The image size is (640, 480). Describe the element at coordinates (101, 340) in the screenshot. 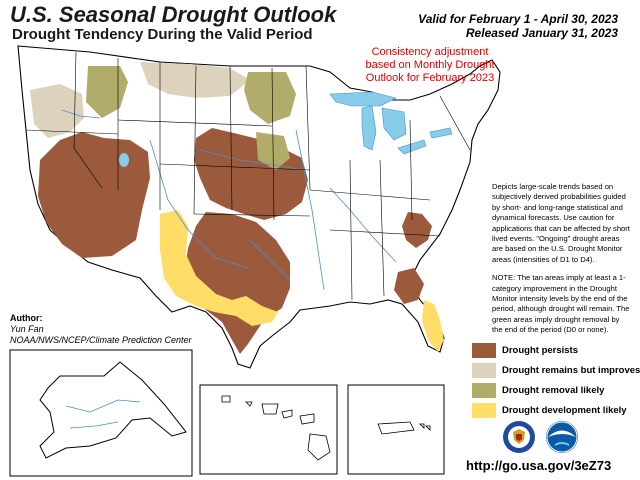

I see `author-org: NOAA/NWS/NCEP/Climate Prediction Center` at that location.